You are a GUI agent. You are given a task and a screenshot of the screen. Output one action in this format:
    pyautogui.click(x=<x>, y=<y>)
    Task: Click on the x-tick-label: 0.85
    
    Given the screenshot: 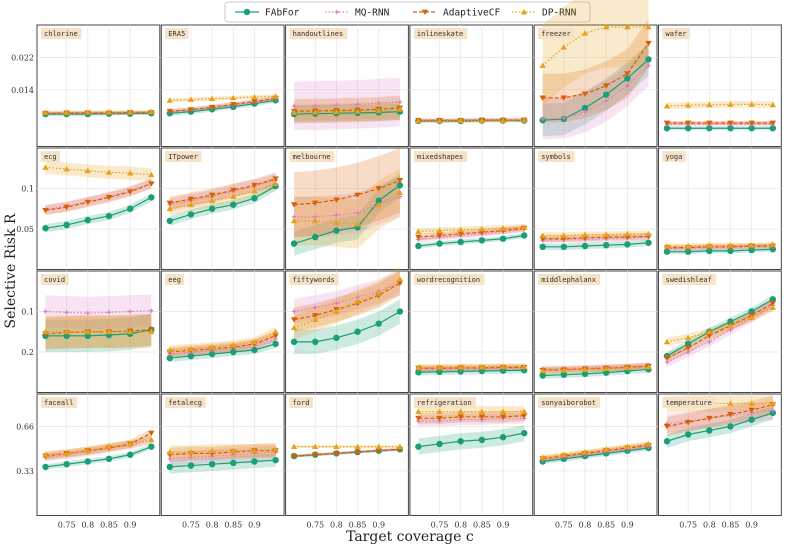 What is the action you would take?
    pyautogui.click(x=606, y=525)
    